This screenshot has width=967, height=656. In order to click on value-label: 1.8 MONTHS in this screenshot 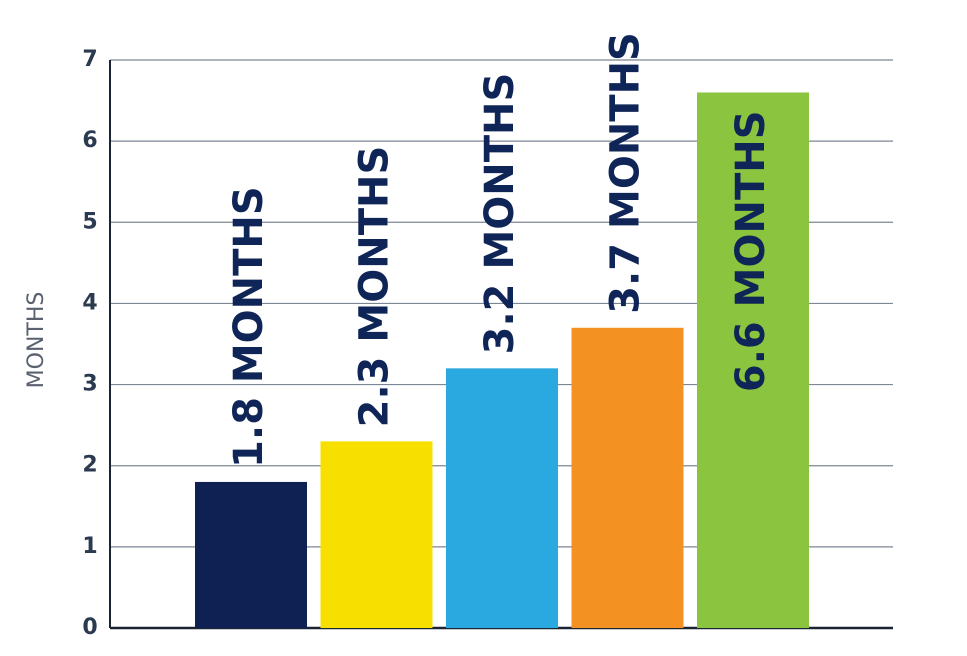, I will do `click(249, 327)`.